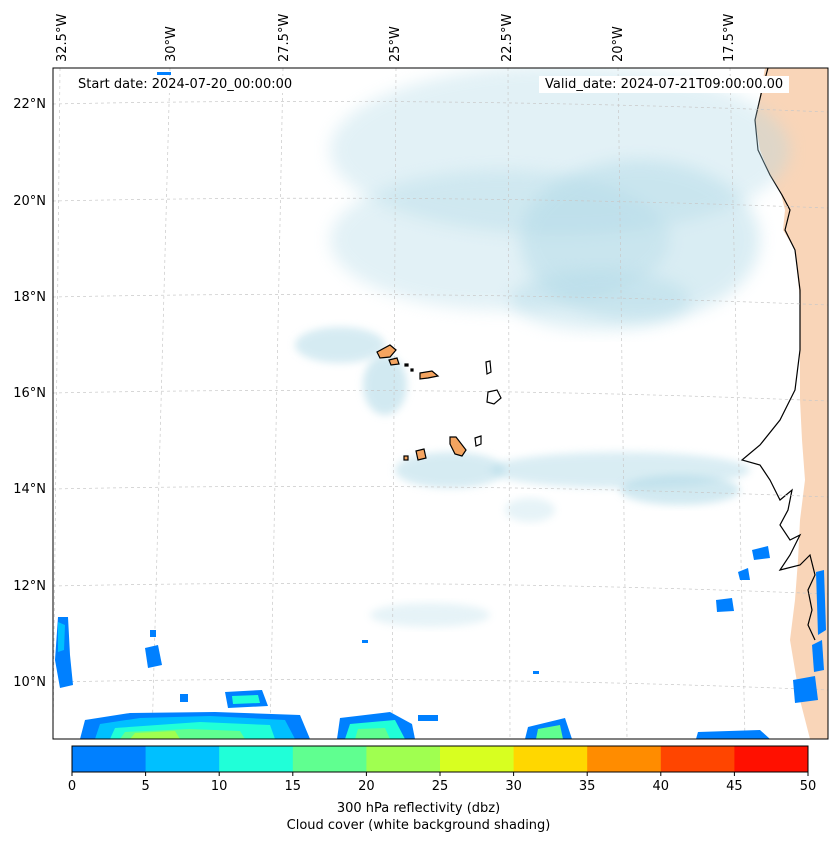  I want to click on lon-label: 17.5°W, so click(729, 37).